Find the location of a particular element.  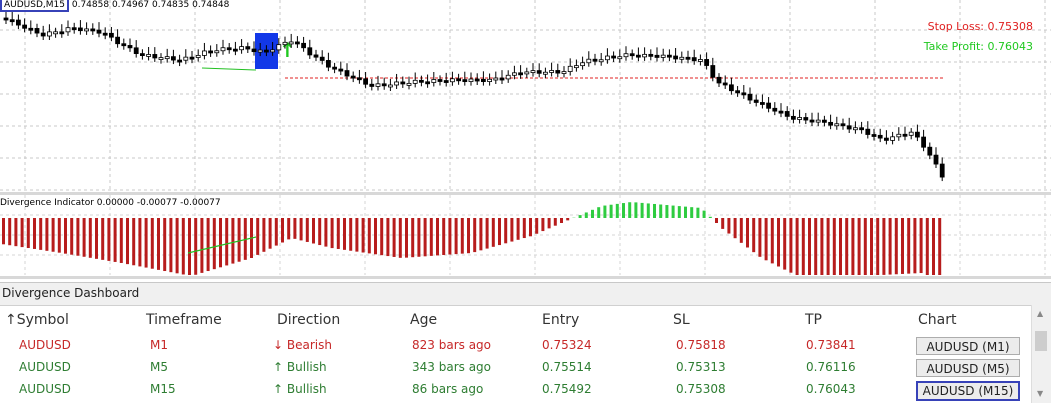

scroll-up-icon: ▲ is located at coordinates (1040, 313).